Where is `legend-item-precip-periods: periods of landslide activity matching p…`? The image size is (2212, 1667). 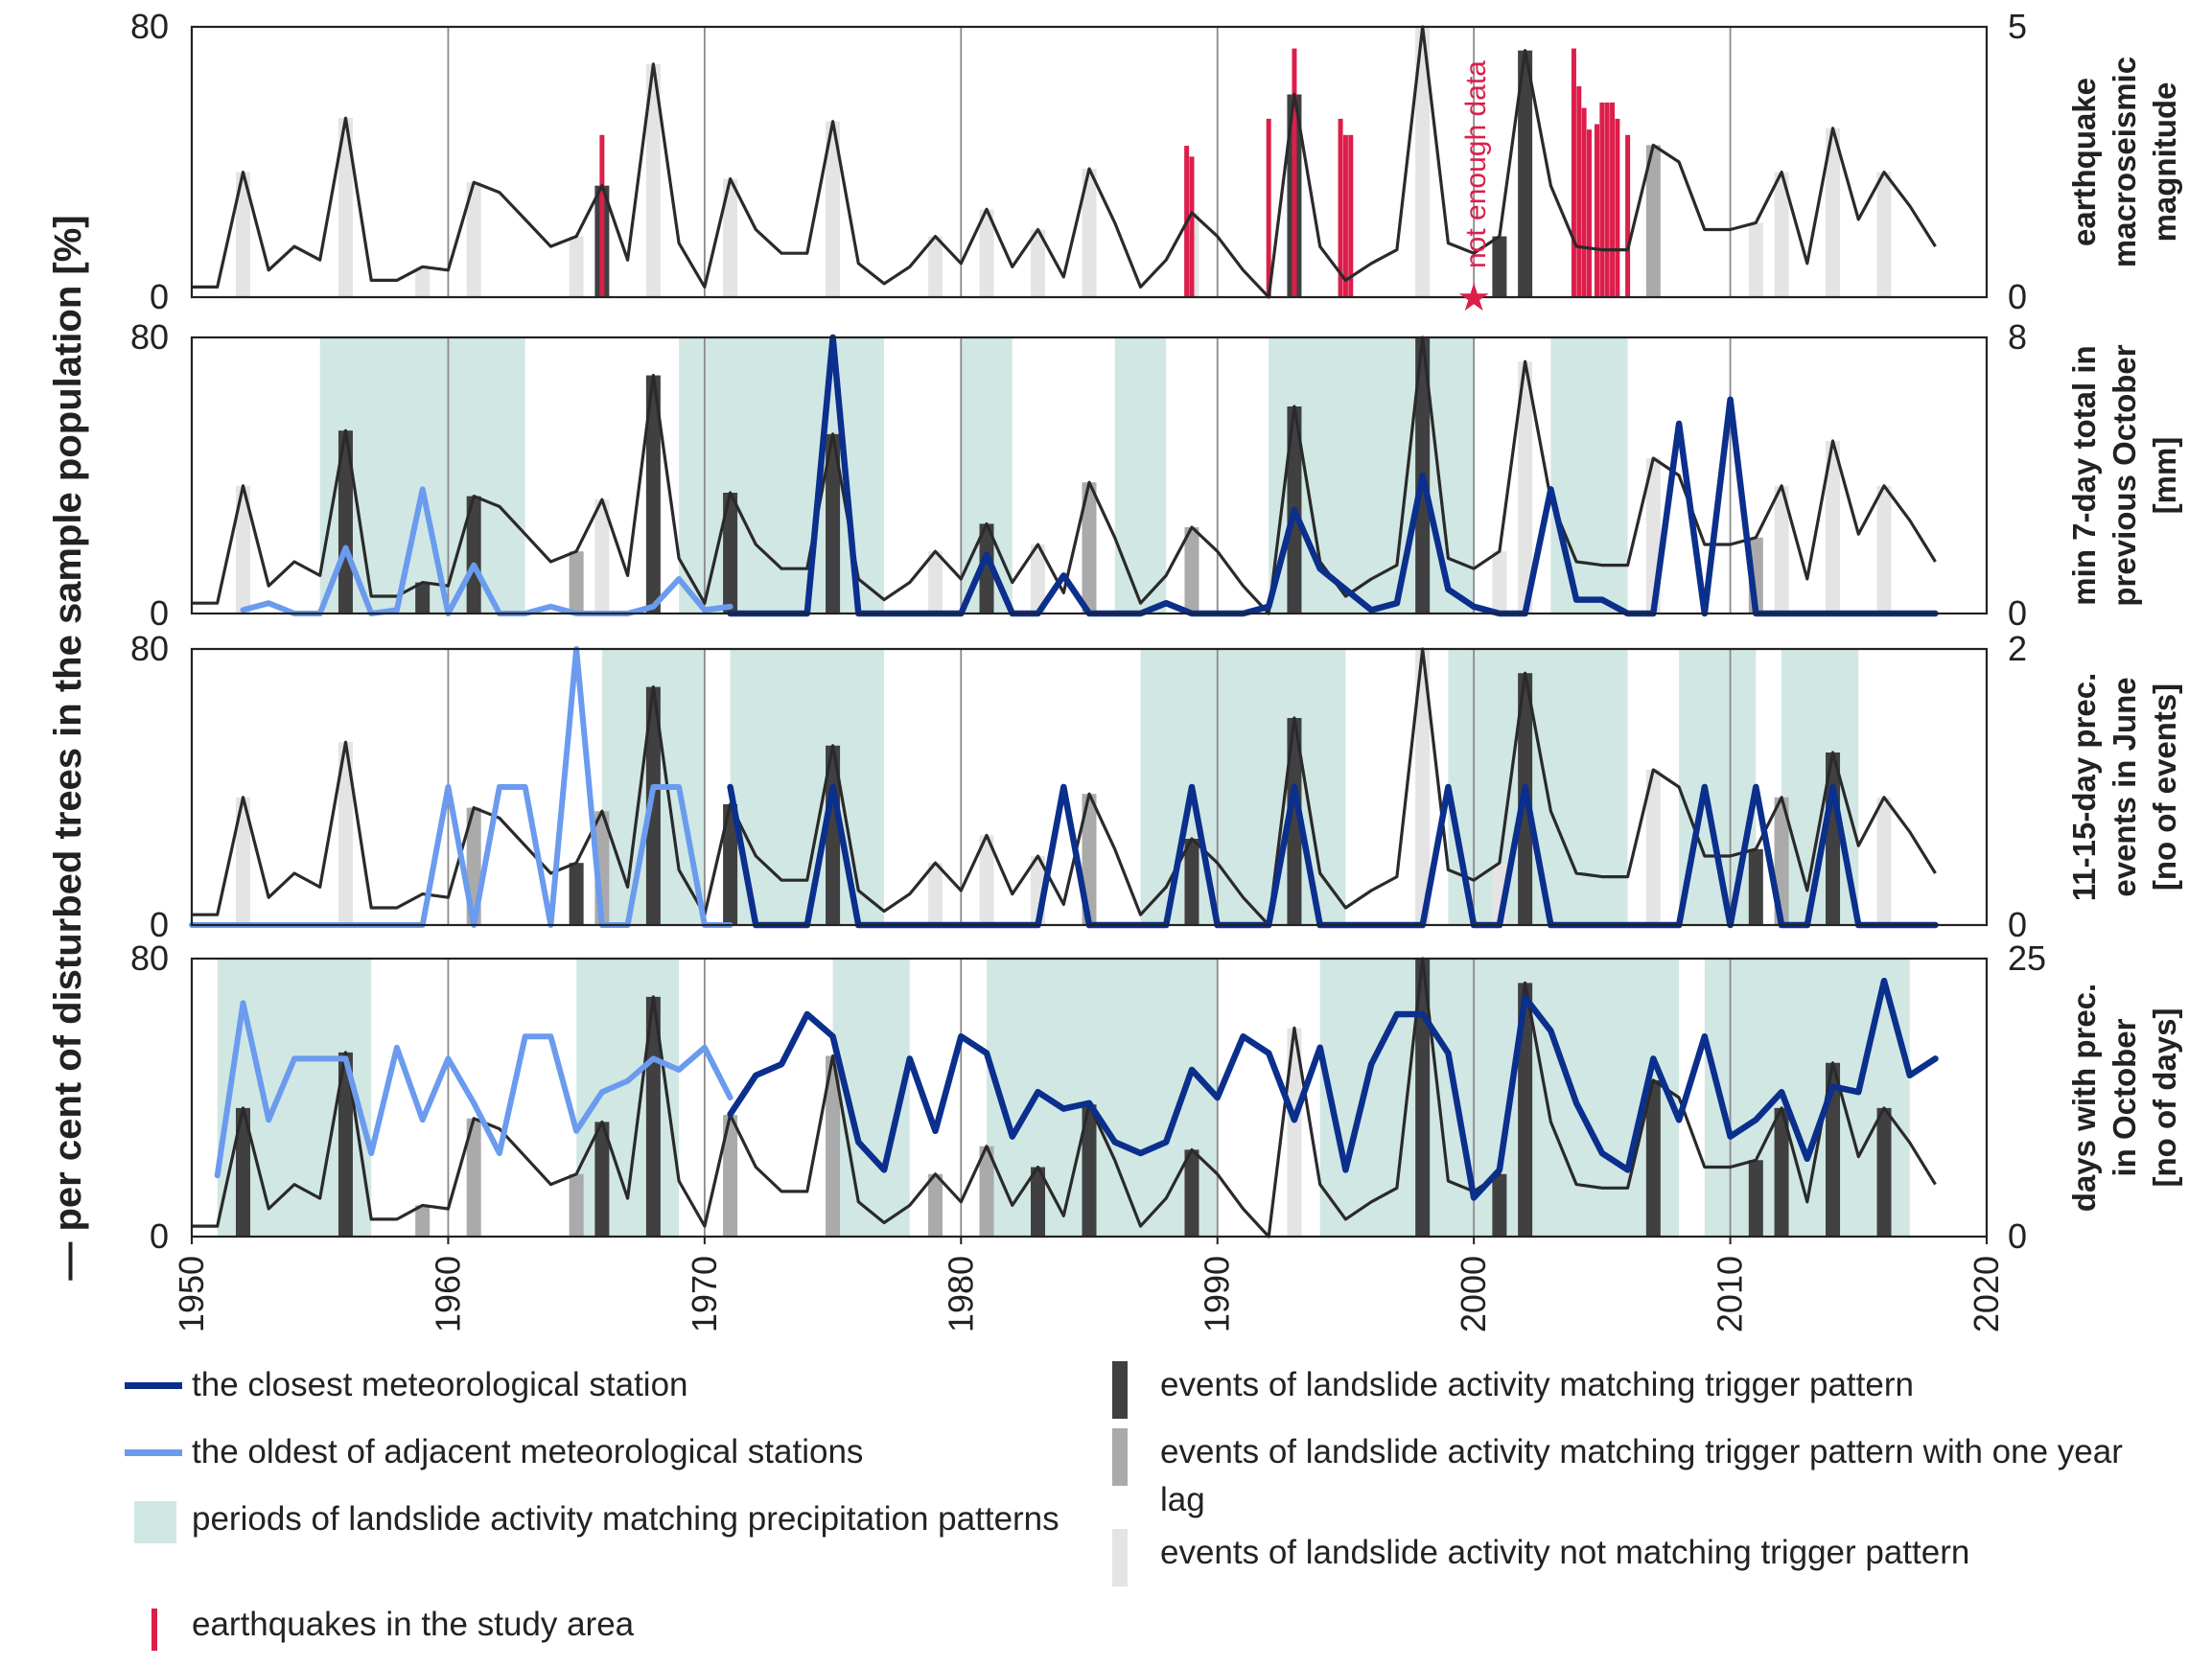
legend-item-precip-periods: periods of landslide activity matching p… is located at coordinates (584, 1519).